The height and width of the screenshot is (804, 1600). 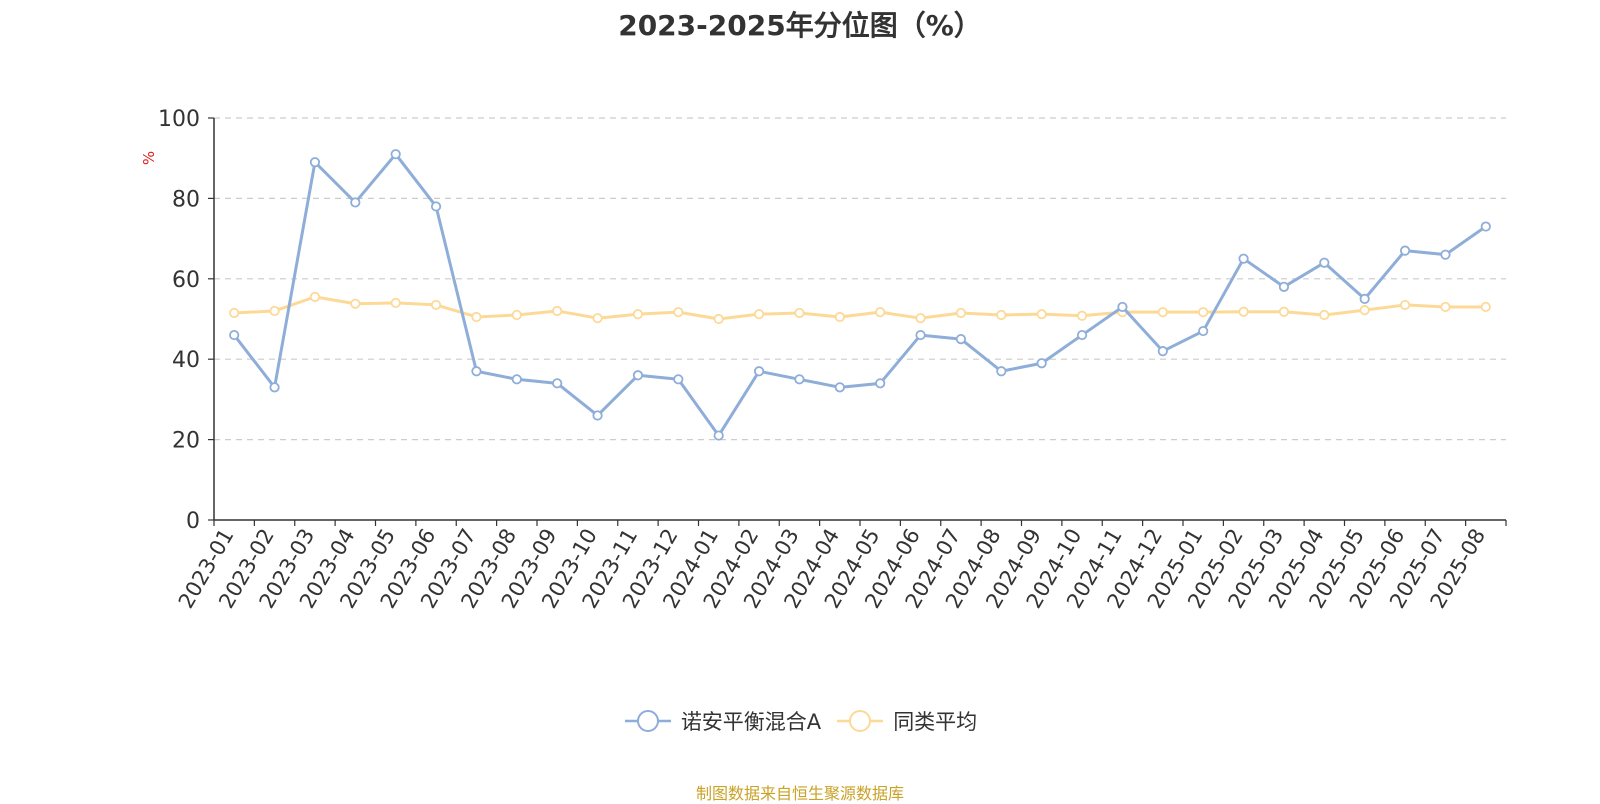 I want to click on legend-item-average: 同类平均, so click(x=906, y=721).